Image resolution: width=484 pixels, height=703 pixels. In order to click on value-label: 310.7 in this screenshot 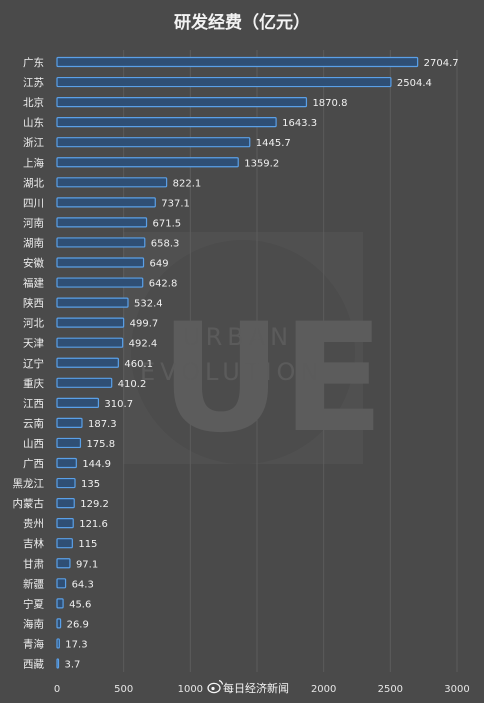, I will do `click(118, 404)`.